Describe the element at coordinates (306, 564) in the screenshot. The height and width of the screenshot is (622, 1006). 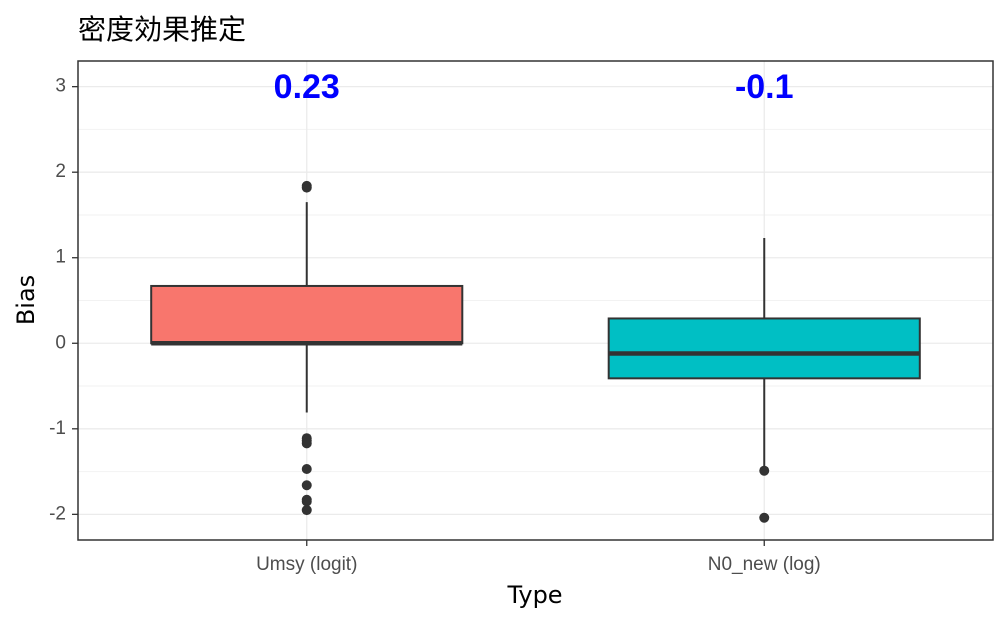
I see `x-tick-label: Umsy (logit)` at that location.